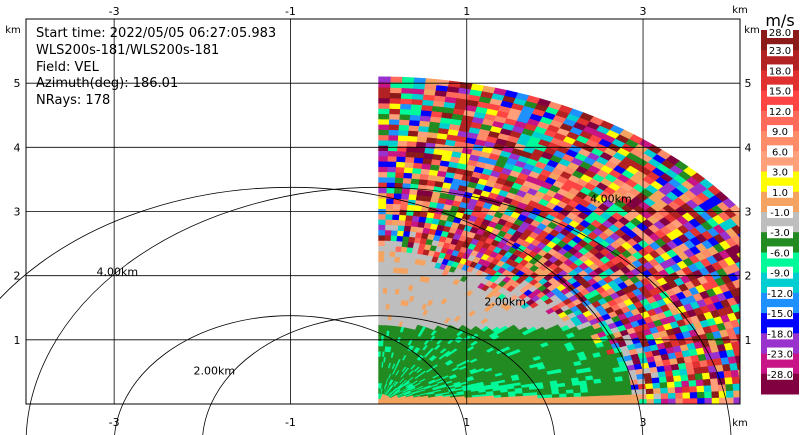 This screenshot has width=800, height=435. I want to click on colorbar-label: 18.0, so click(780, 71).